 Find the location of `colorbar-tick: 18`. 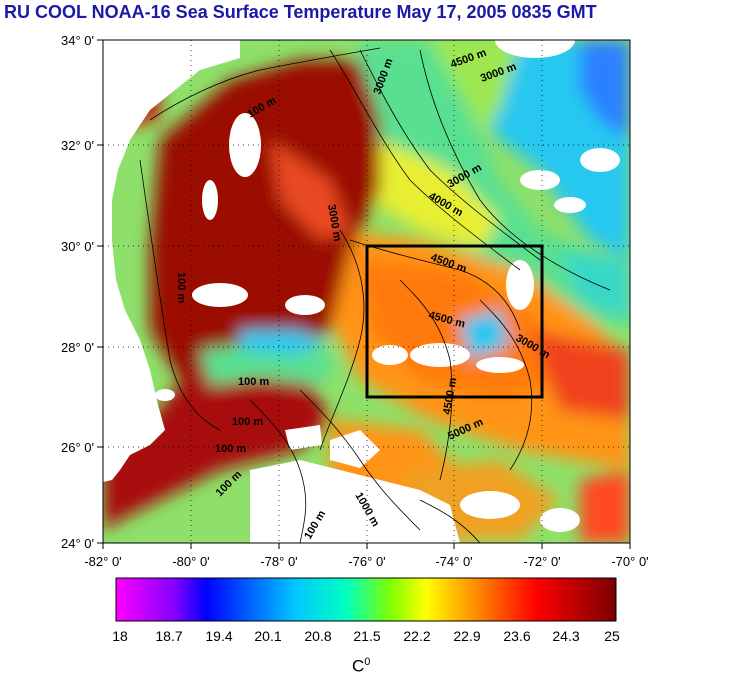

colorbar-tick: 18 is located at coordinates (120, 636).